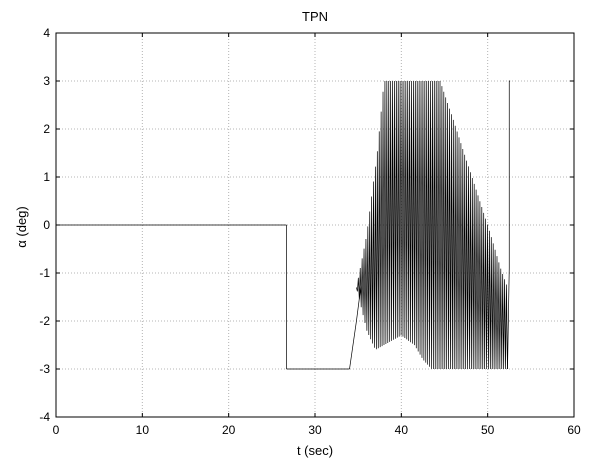  Describe the element at coordinates (46, 81) in the screenshot. I see `y-tick-label: 3` at that location.